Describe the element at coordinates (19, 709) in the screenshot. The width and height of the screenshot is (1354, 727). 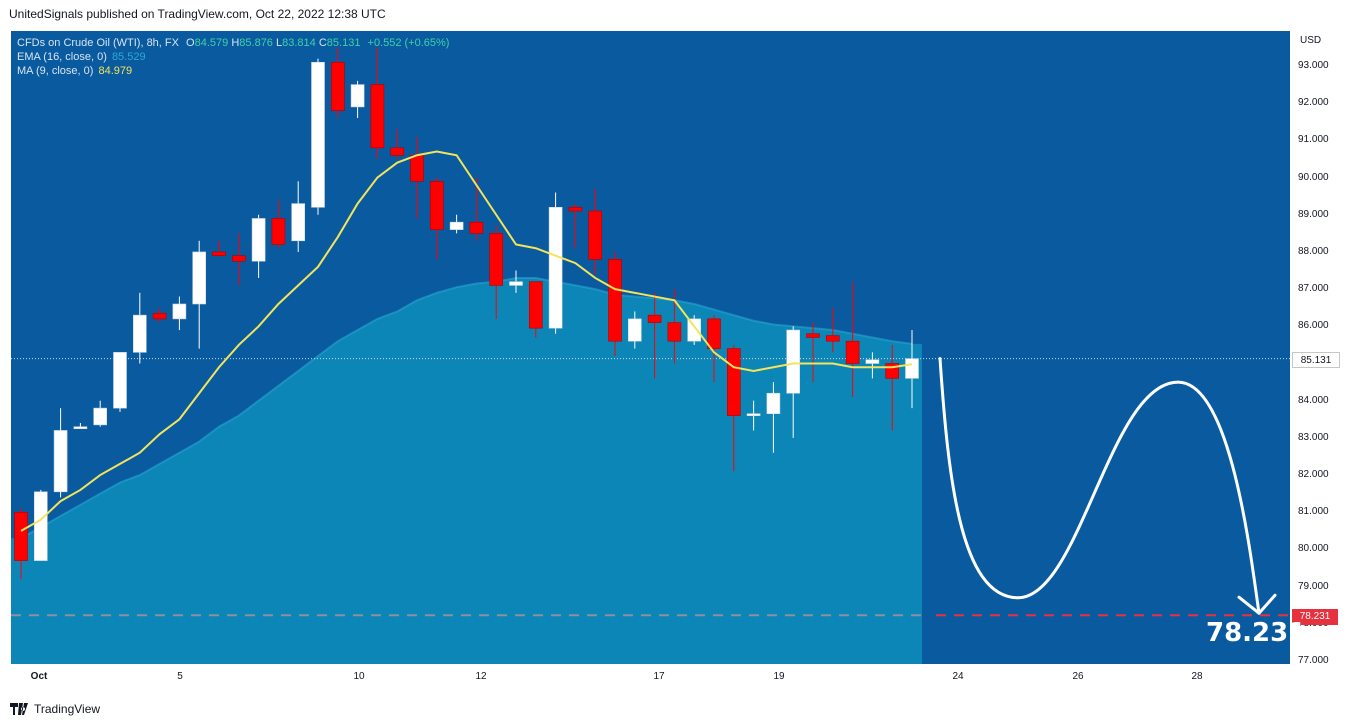
I see `tradingview-logo-icon` at that location.